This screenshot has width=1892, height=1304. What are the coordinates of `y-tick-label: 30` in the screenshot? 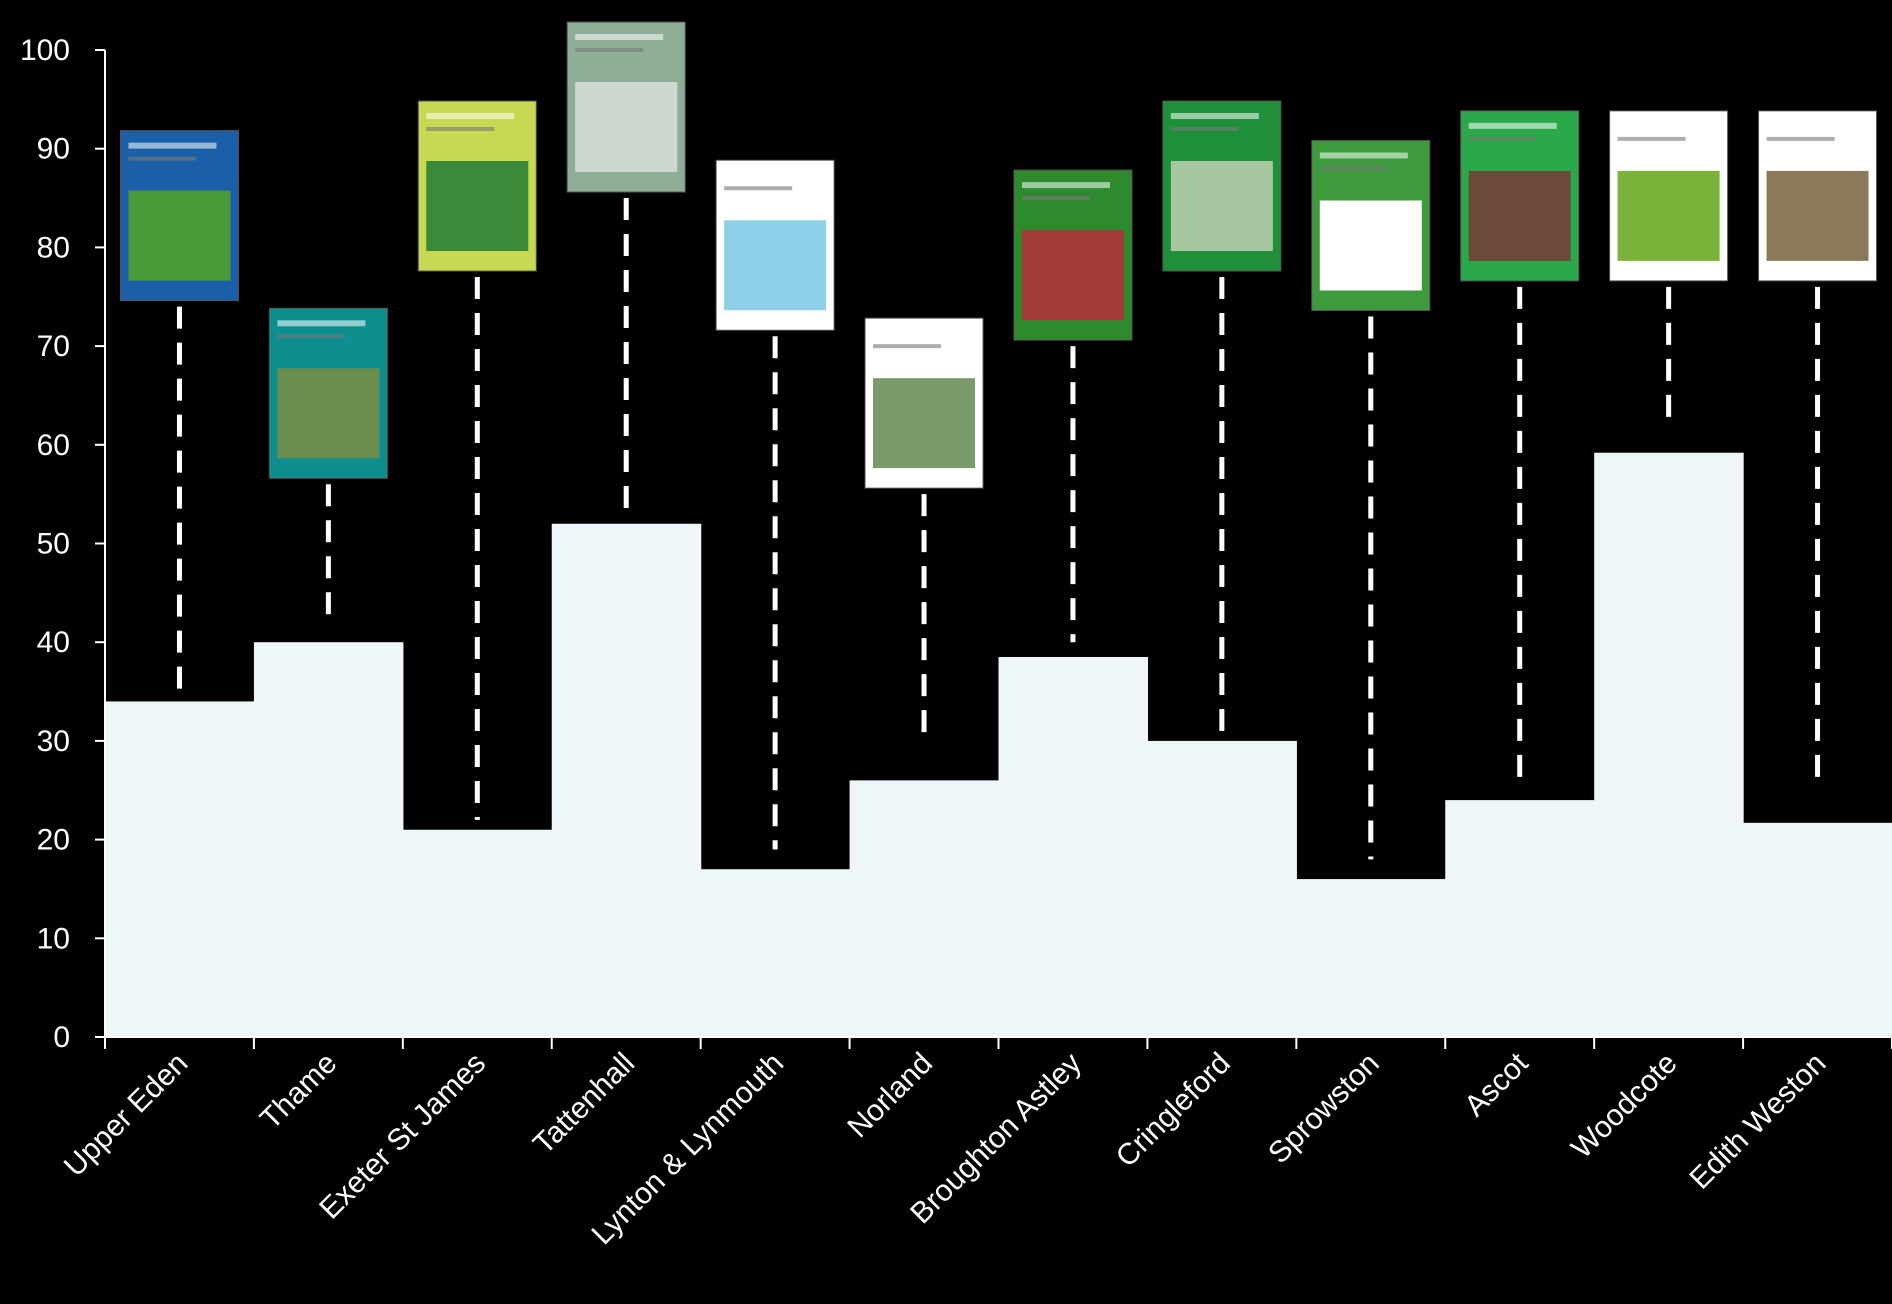 It's located at (53, 741).